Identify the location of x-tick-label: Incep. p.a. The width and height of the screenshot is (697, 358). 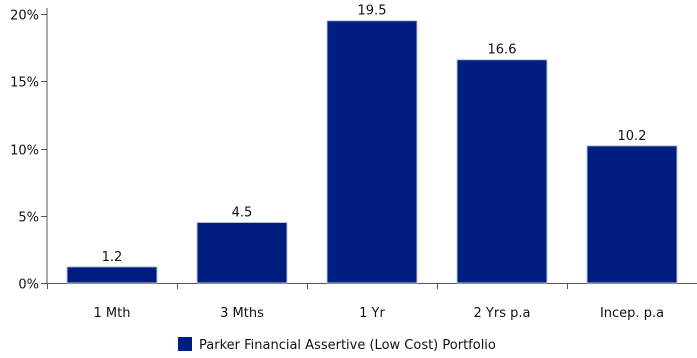
(632, 313).